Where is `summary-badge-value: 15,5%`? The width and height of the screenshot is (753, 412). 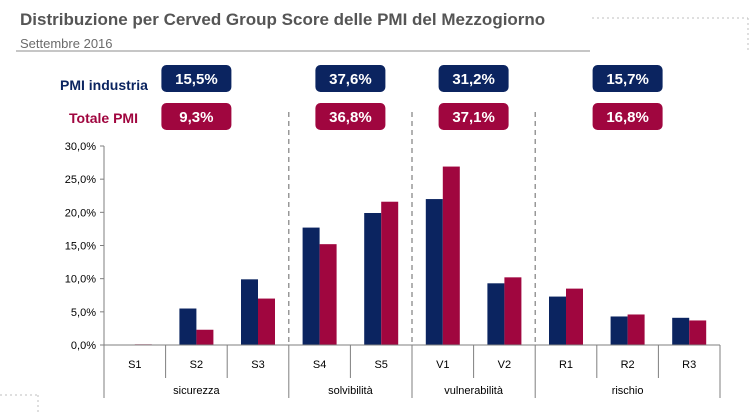
summary-badge-value: 15,5% is located at coordinates (196, 79).